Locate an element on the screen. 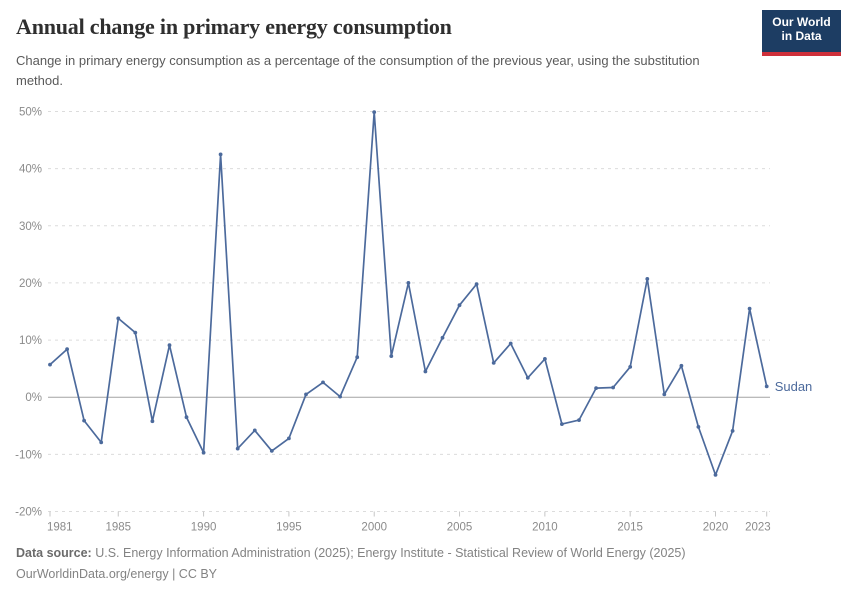  x-tick-label: 2010 is located at coordinates (545, 528).